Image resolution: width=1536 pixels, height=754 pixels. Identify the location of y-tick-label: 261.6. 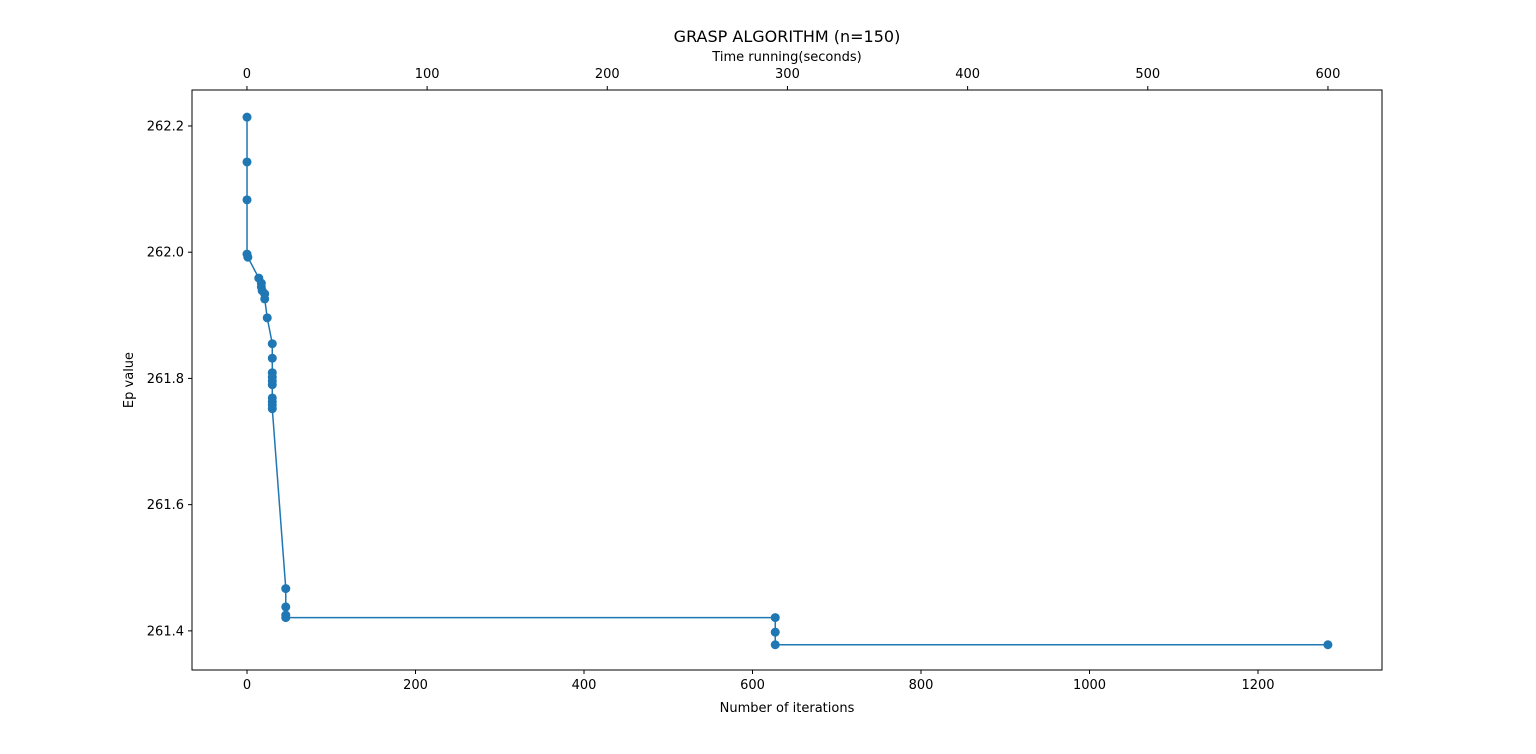
(165, 505).